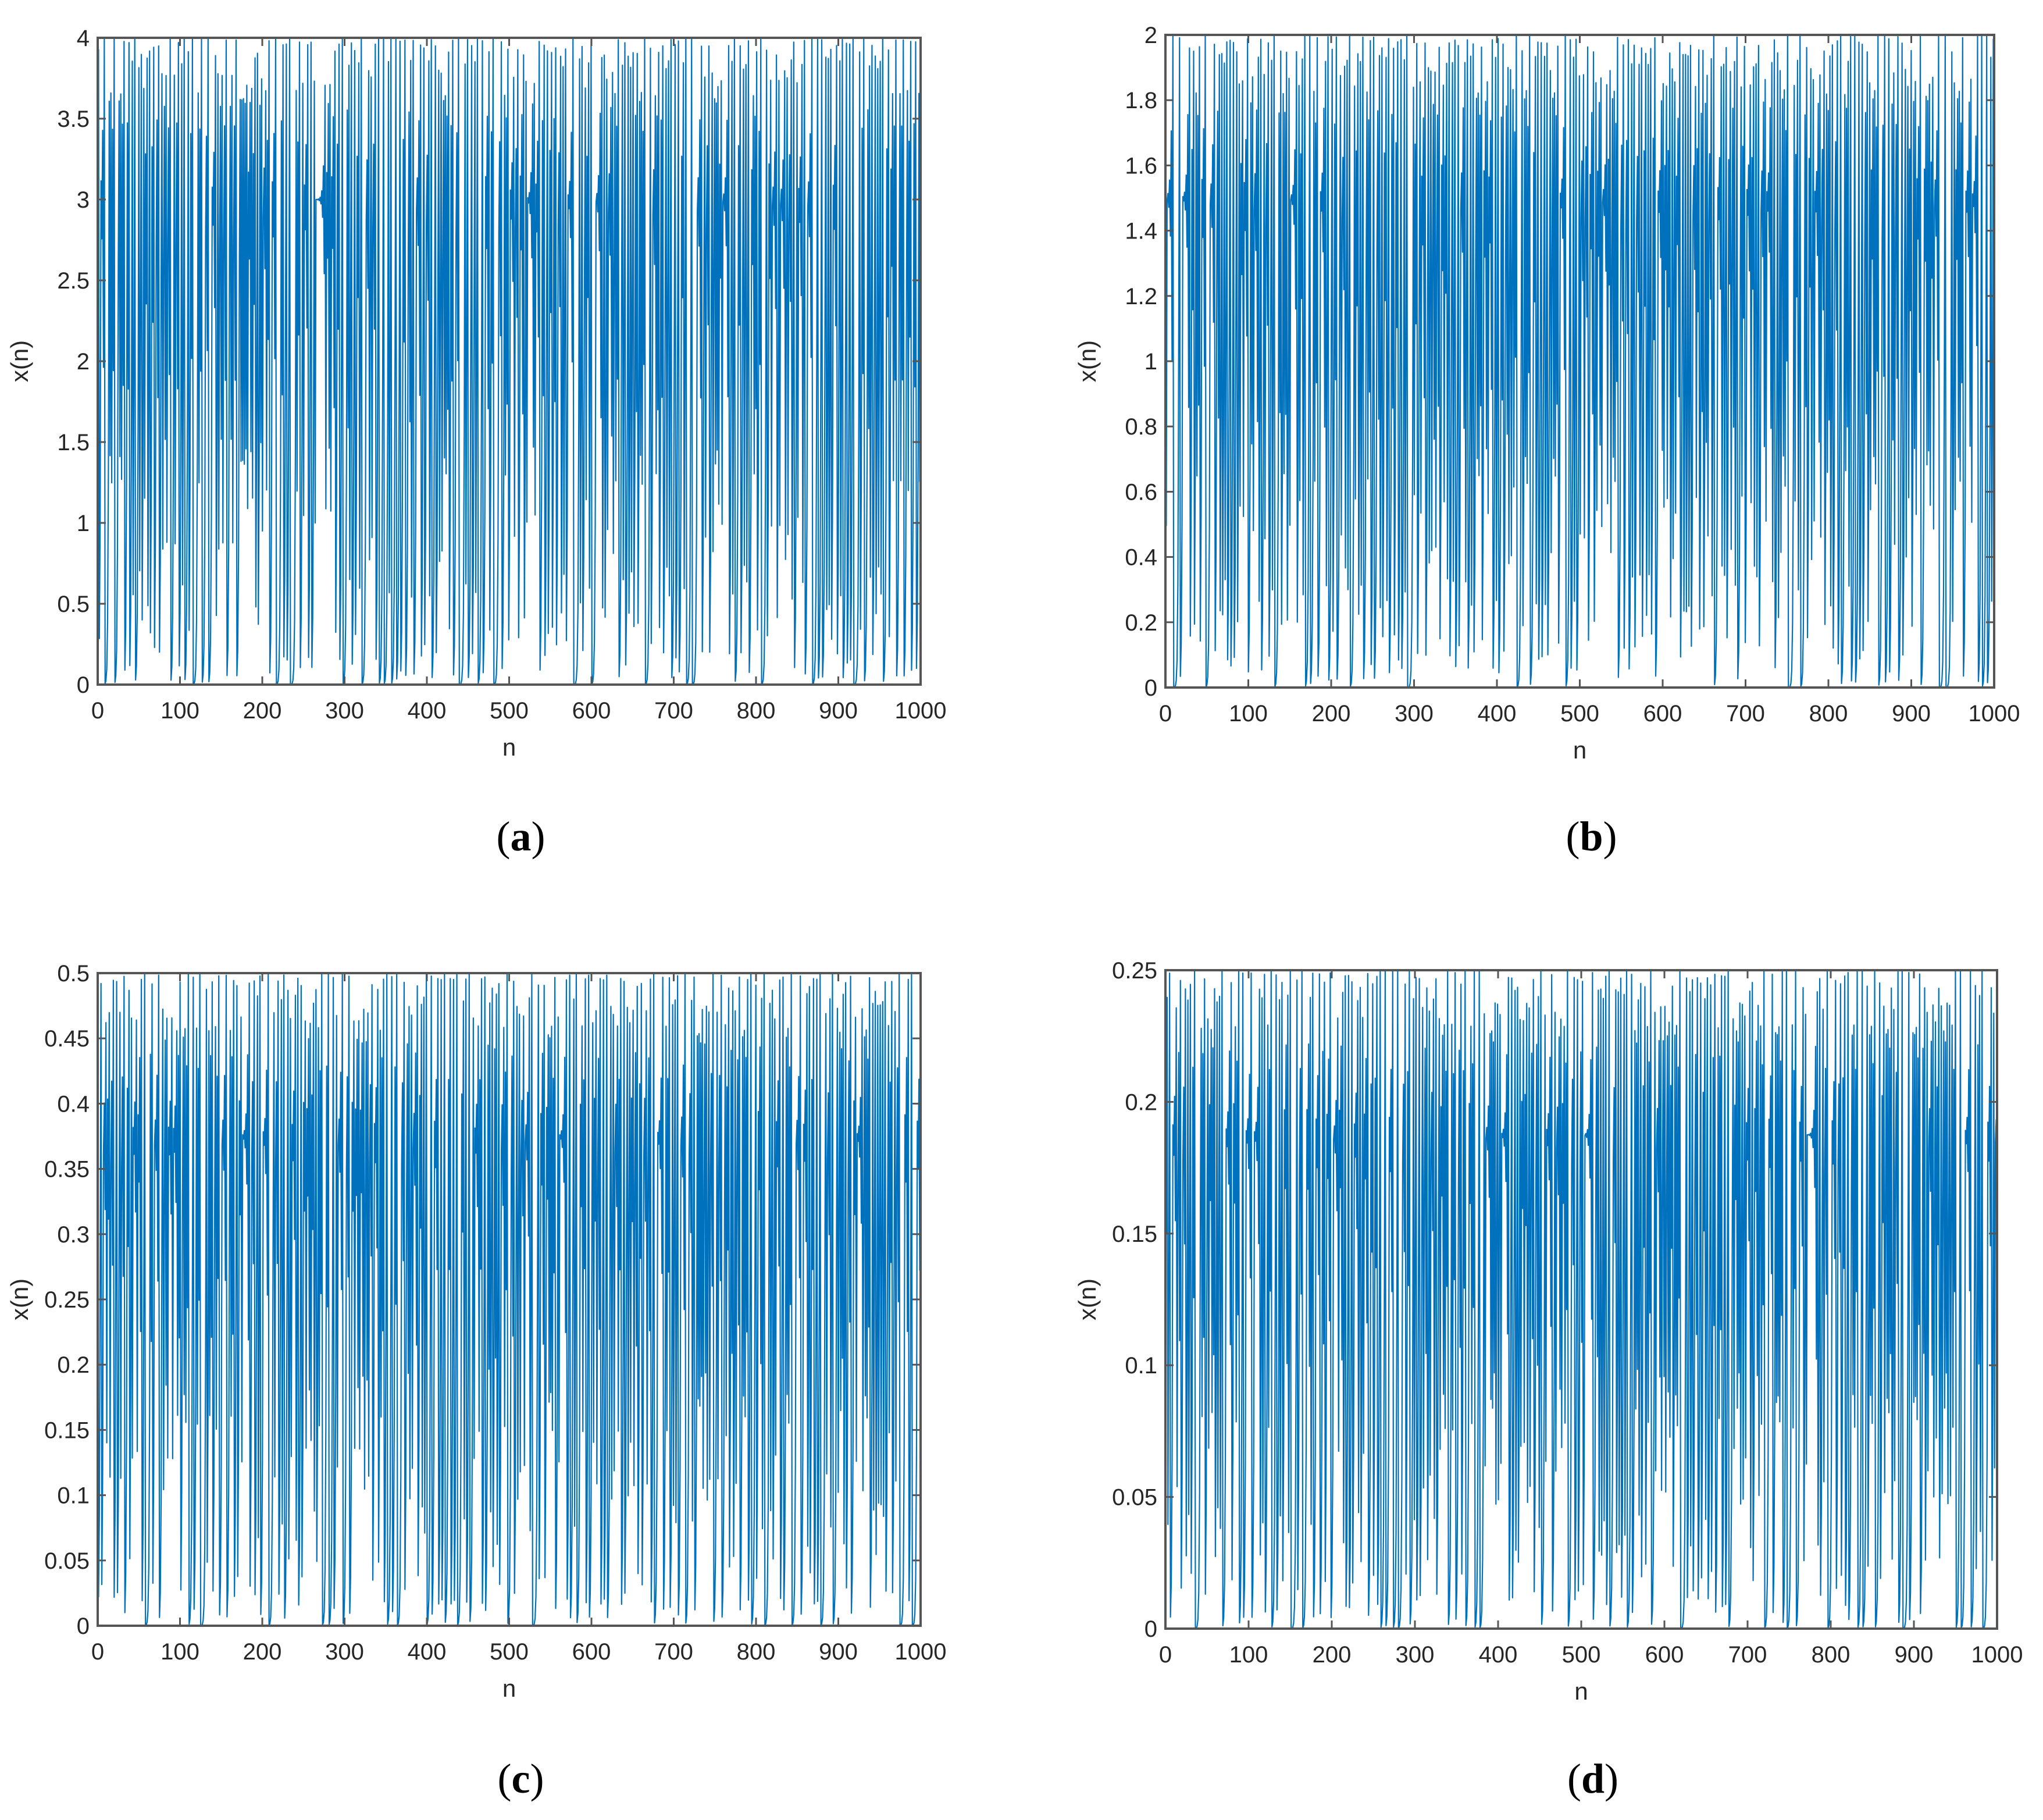  I want to click on y-tick-label: 1.4, so click(1141, 232).